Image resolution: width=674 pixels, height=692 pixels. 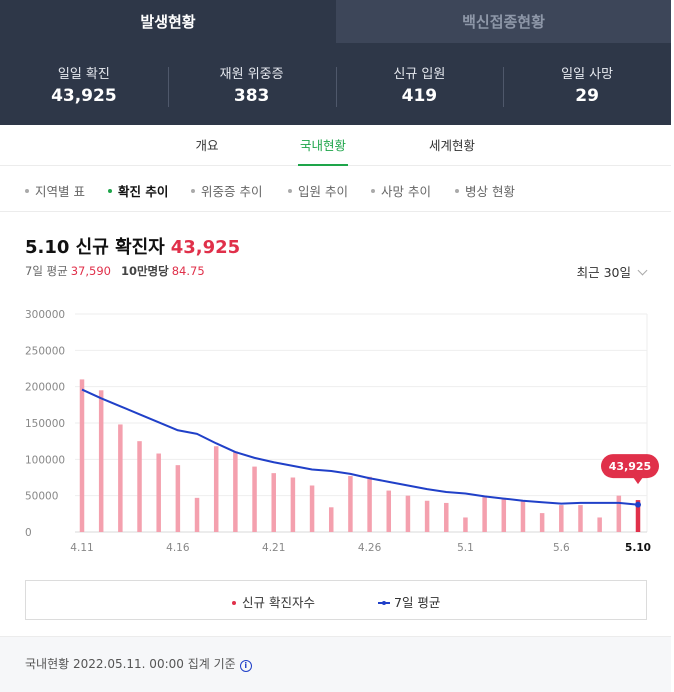 I want to click on x-tick-label: 4.16, so click(x=178, y=548).